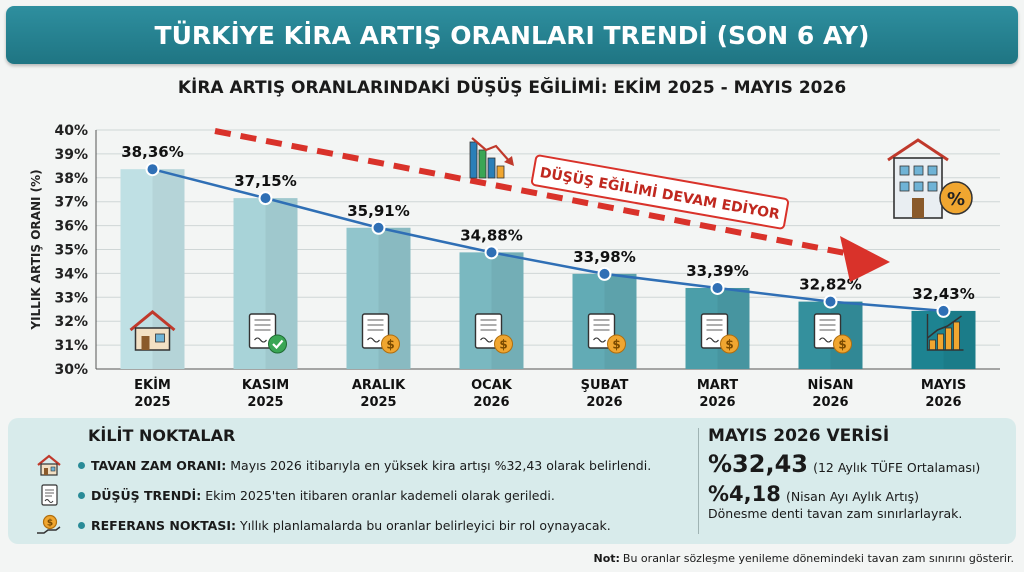 Image resolution: width=1024 pixels, height=572 pixels. Describe the element at coordinates (492, 385) in the screenshot. I see `x-tick-label: OCAK` at that location.